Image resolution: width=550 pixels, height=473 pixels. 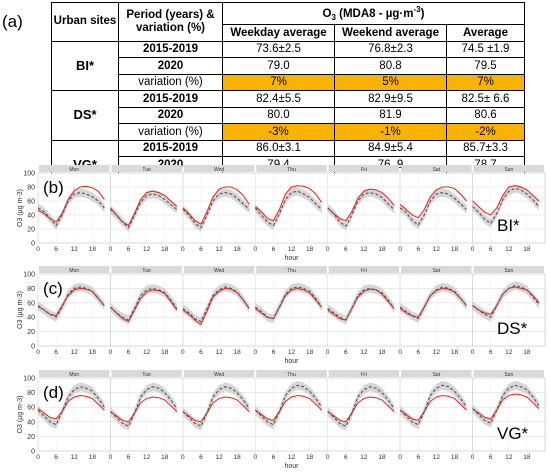 I want to click on average-cell: 80.6, so click(x=485, y=115).